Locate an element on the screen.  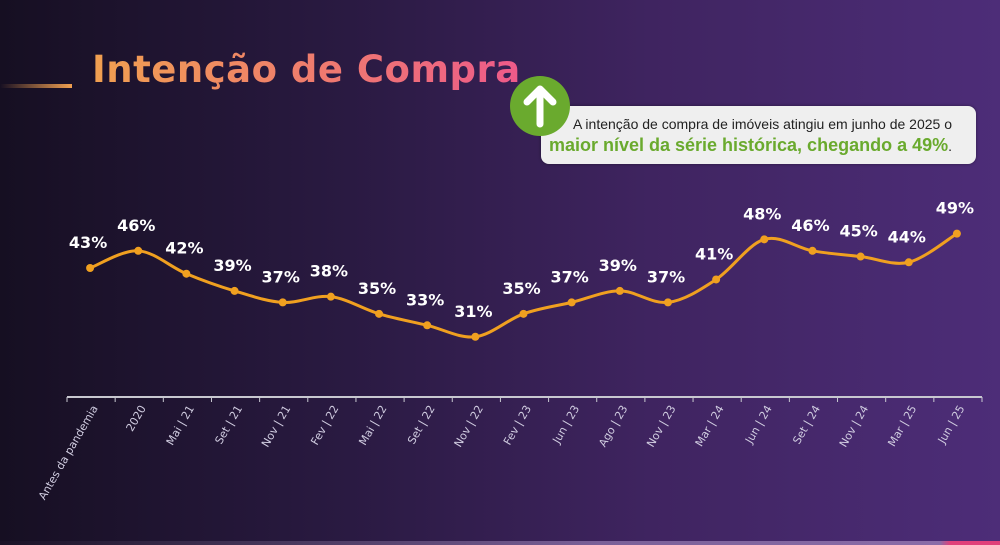
x-tick-label: Nov | 24 is located at coordinates (854, 426).